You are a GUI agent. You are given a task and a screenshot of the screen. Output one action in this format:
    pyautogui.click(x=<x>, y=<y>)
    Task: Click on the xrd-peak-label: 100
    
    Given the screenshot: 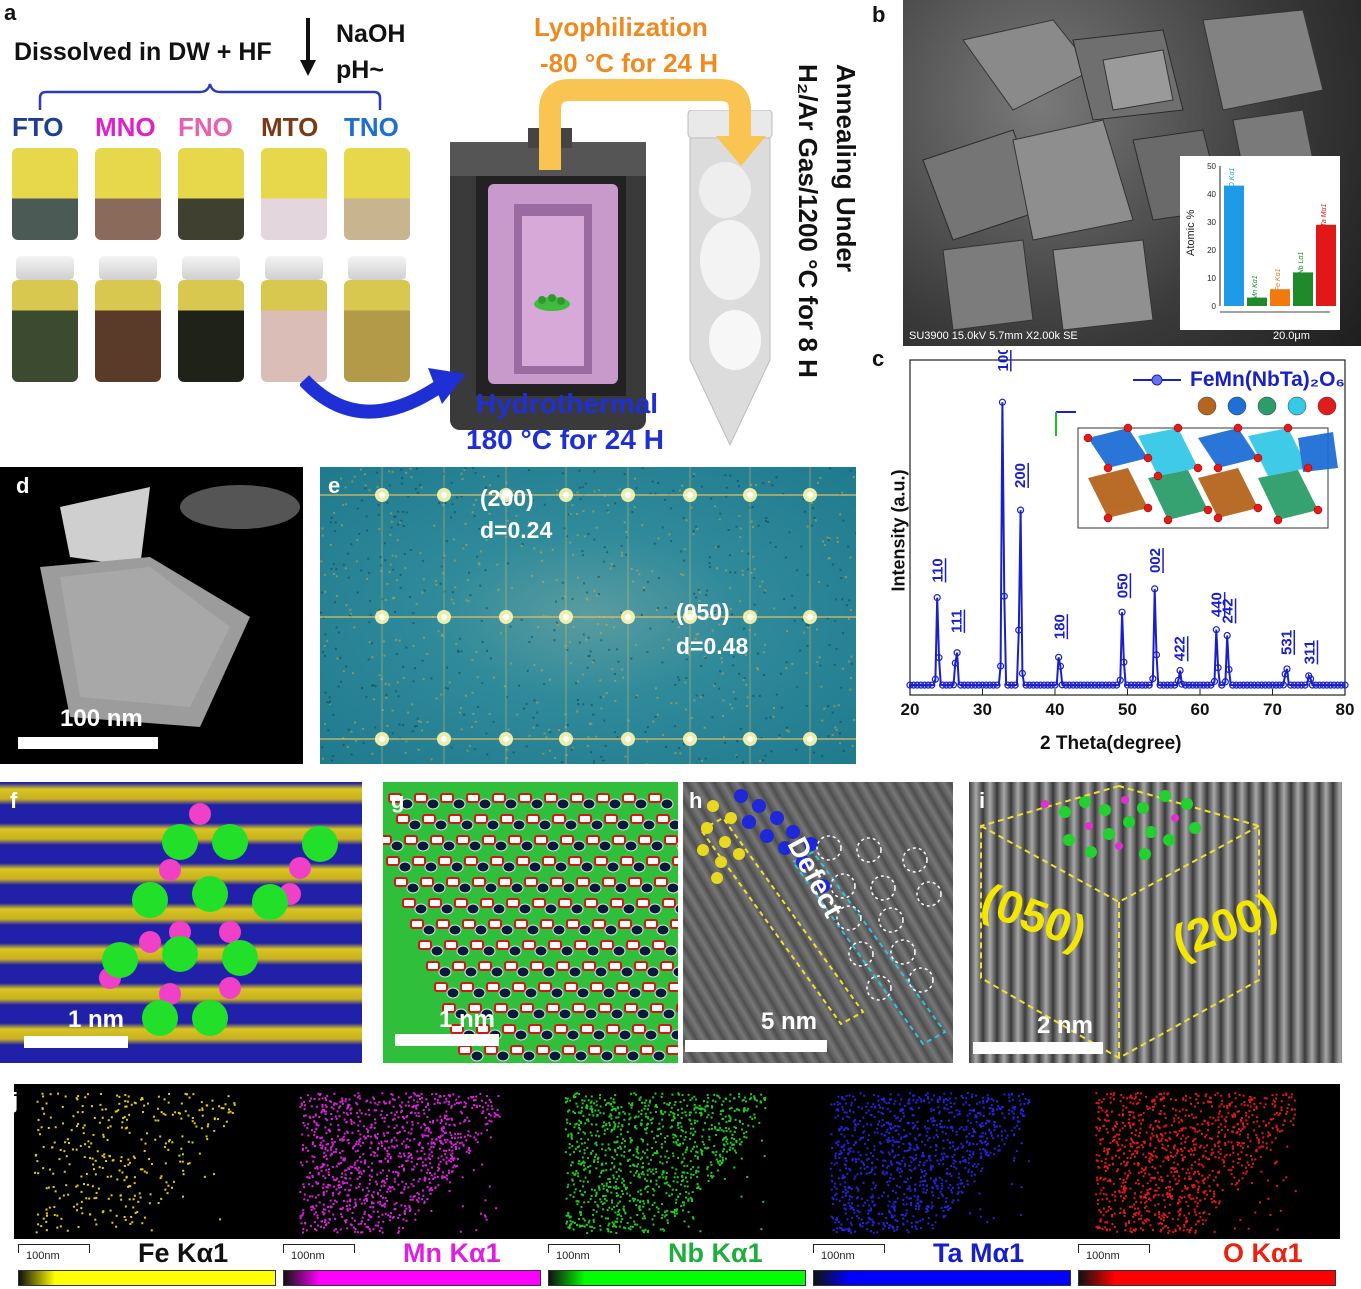 What is the action you would take?
    pyautogui.click(x=1003, y=360)
    